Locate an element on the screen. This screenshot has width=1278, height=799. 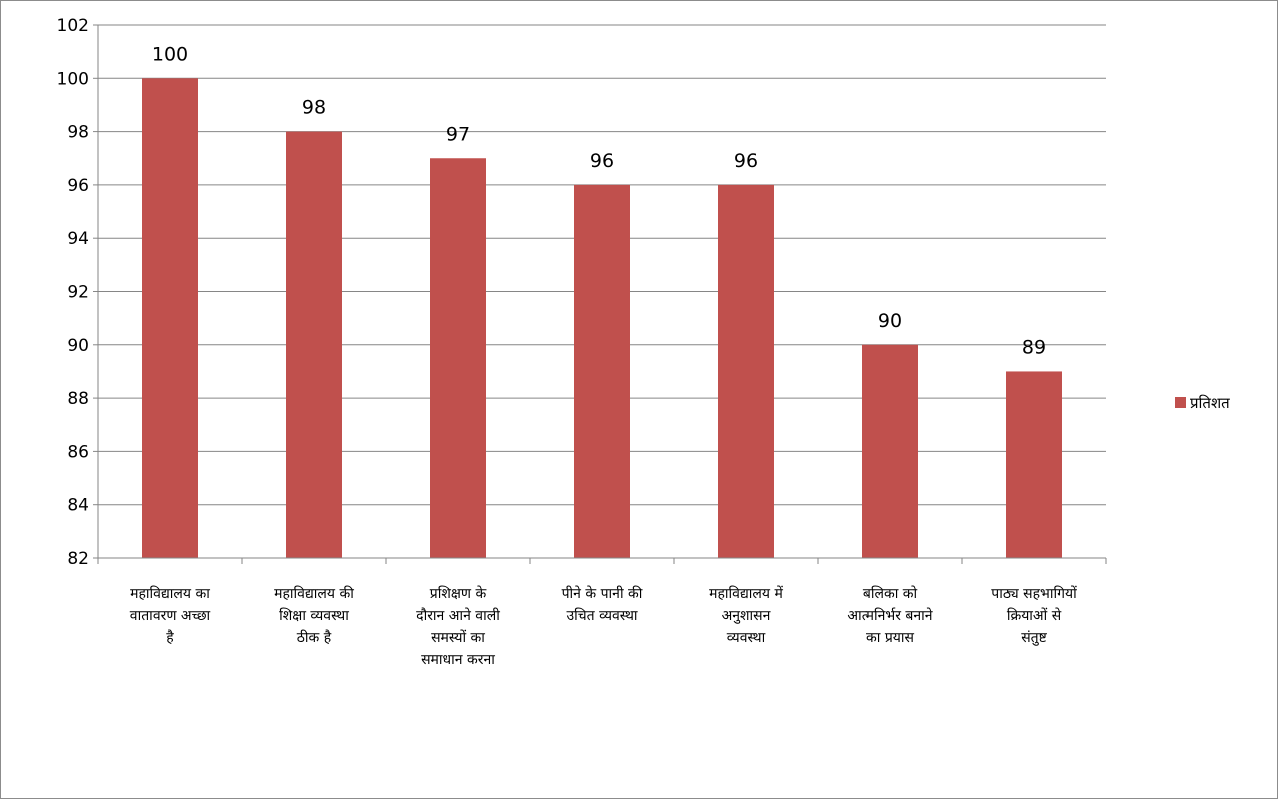
y-tick-label: 86 is located at coordinates (78, 452).